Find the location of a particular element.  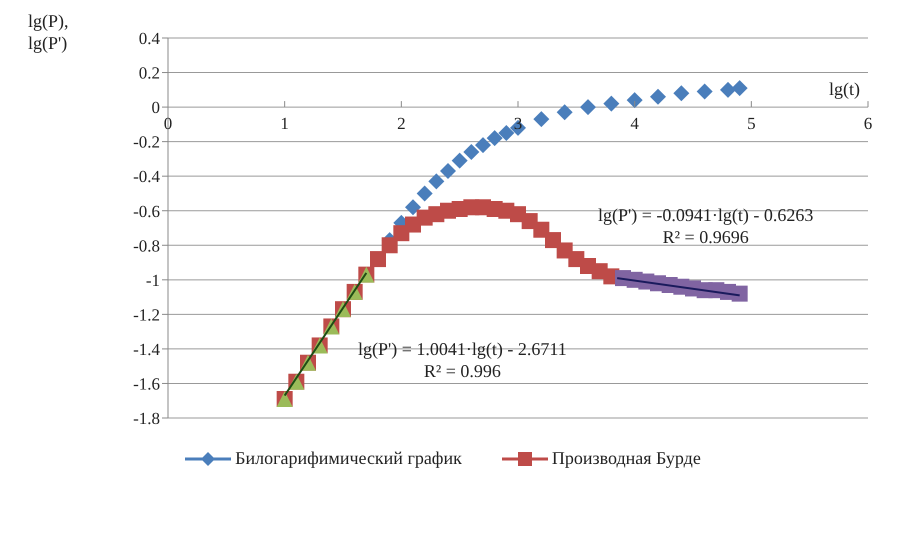

legend-label: Билогарифимический график is located at coordinates (348, 458).